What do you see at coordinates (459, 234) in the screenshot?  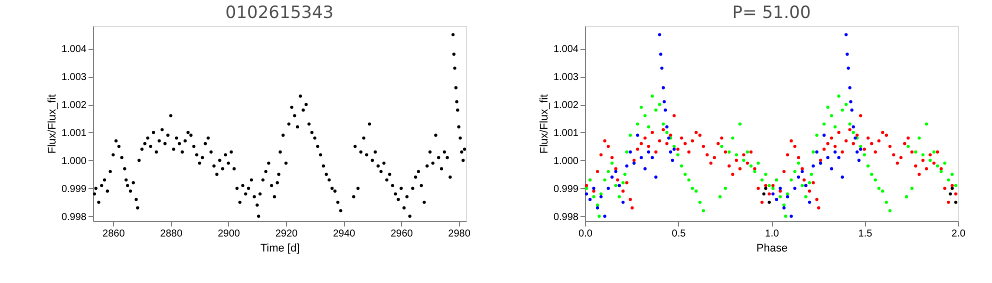 I see `x-tick-label: 2980` at bounding box center [459, 234].